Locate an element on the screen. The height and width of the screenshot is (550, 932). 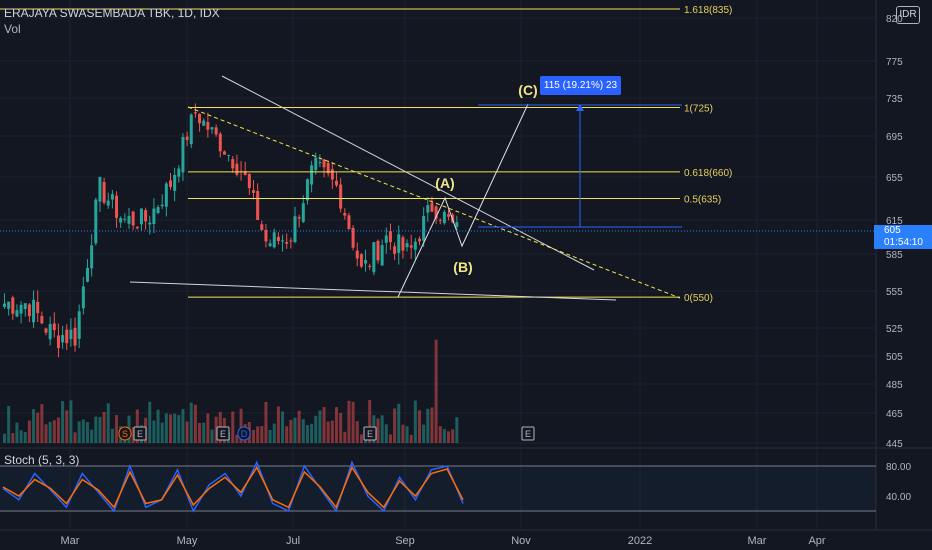
currency-badge: IDR is located at coordinates (908, 15).